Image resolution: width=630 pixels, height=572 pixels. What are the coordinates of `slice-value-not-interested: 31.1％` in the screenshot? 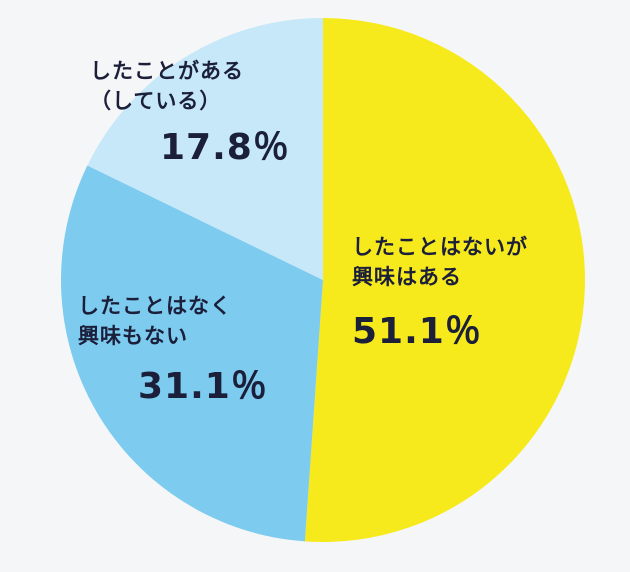 It's located at (203, 386).